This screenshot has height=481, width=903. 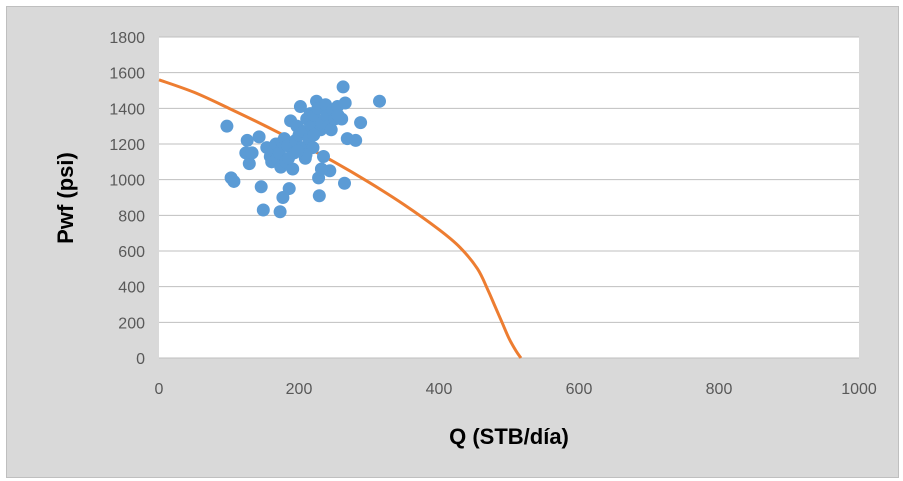 I want to click on y-tick-label: 200, so click(x=131, y=323).